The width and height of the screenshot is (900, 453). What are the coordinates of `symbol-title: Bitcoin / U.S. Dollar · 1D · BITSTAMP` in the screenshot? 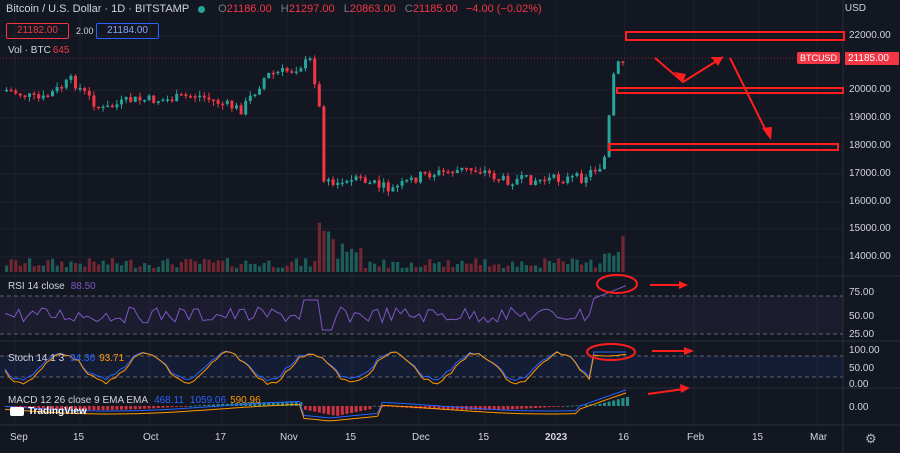 It's located at (97, 9).